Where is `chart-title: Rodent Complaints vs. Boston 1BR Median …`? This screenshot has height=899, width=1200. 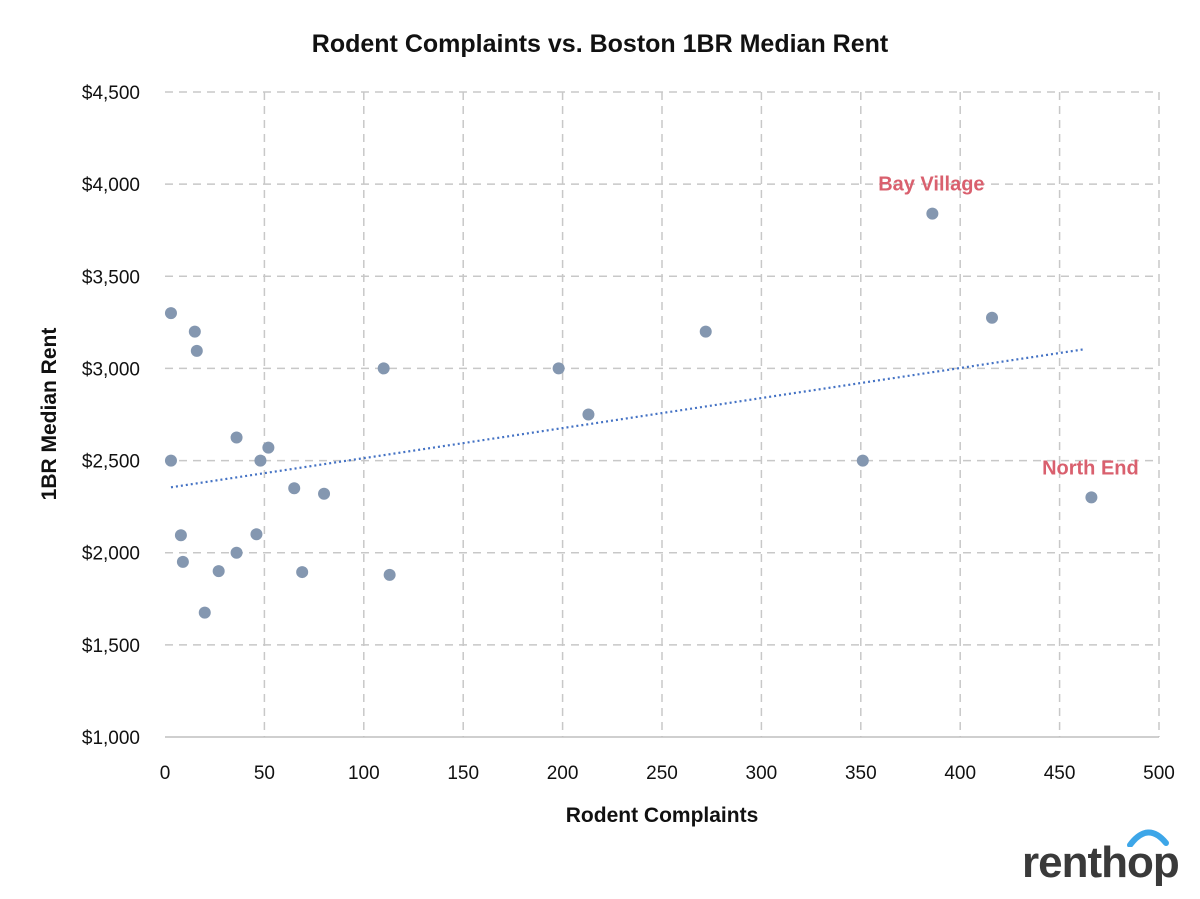 chart-title: Rodent Complaints vs. Boston 1BR Median … is located at coordinates (600, 44).